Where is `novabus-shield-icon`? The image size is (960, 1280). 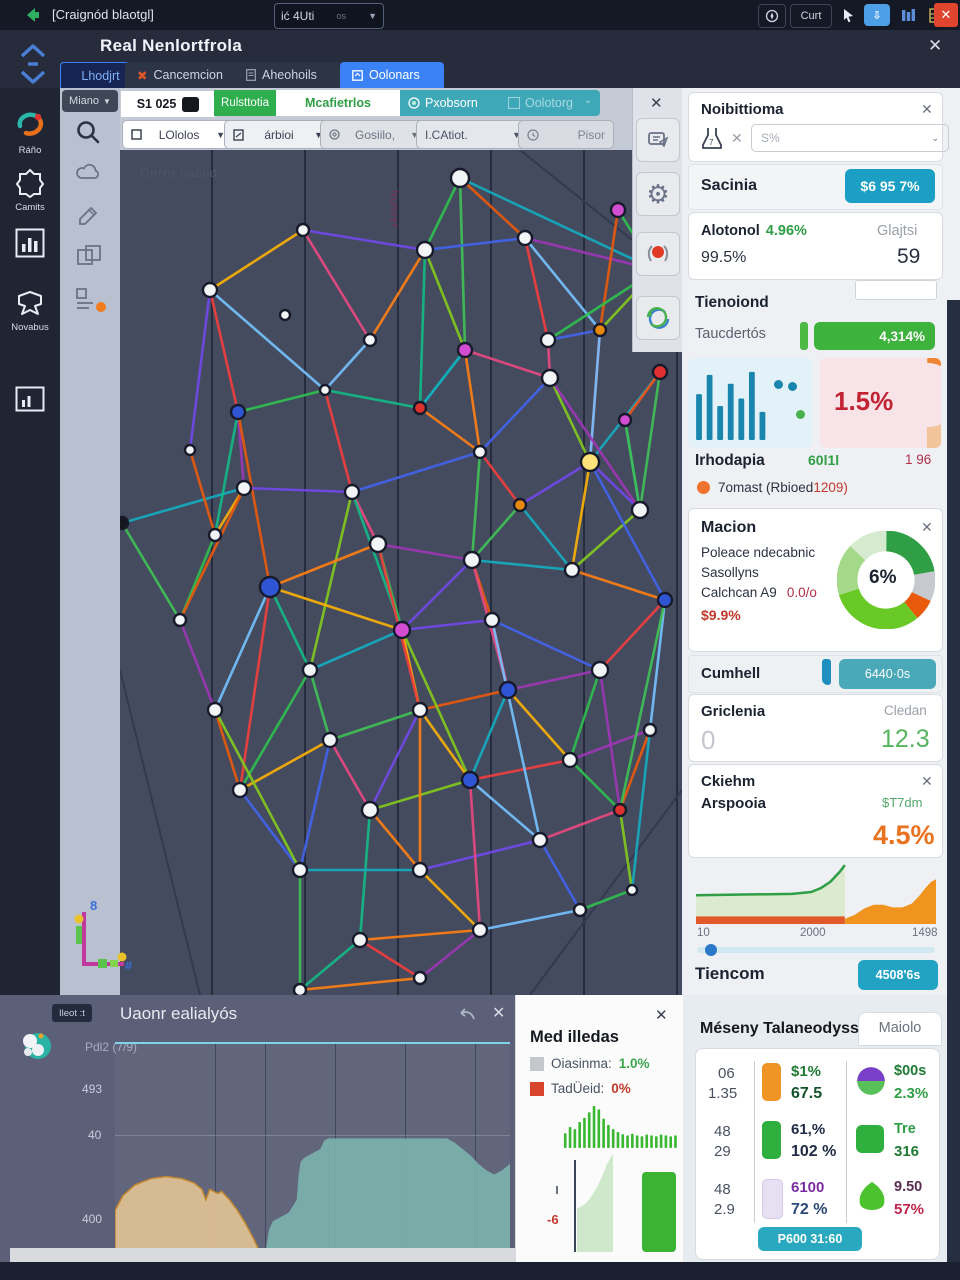
novabus-shield-icon is located at coordinates (30, 304).